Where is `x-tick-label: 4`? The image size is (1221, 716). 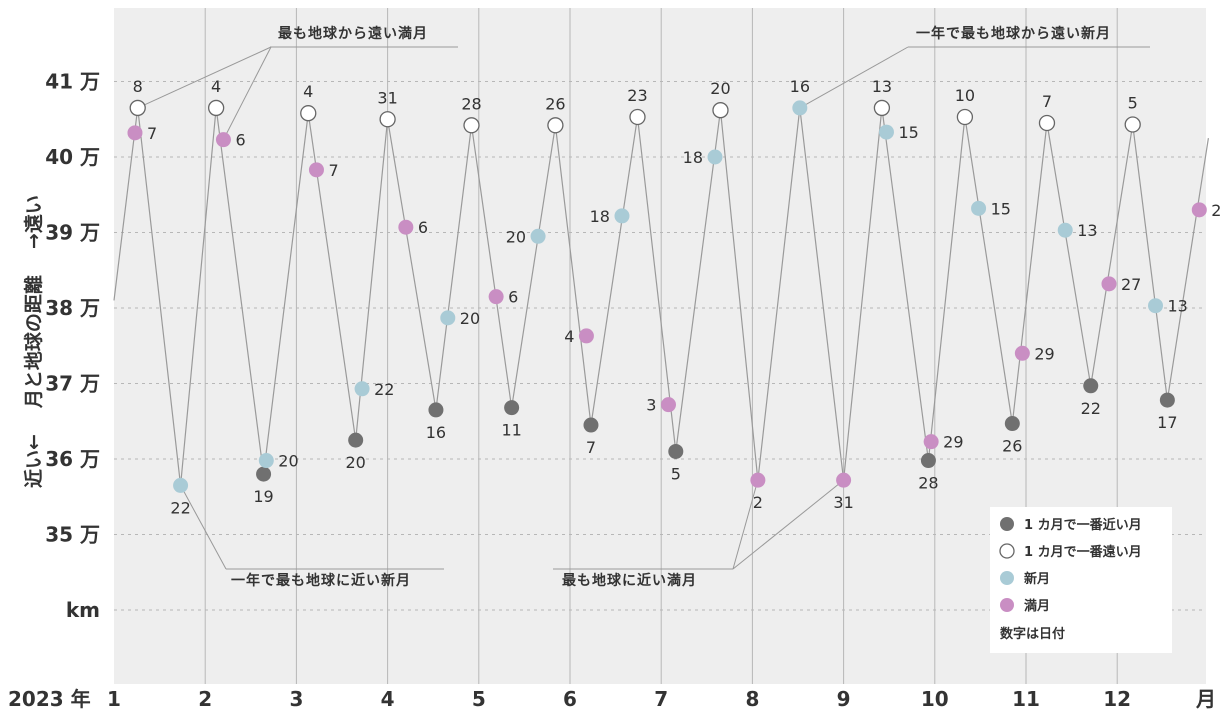
x-tick-label: 4 is located at coordinates (388, 699).